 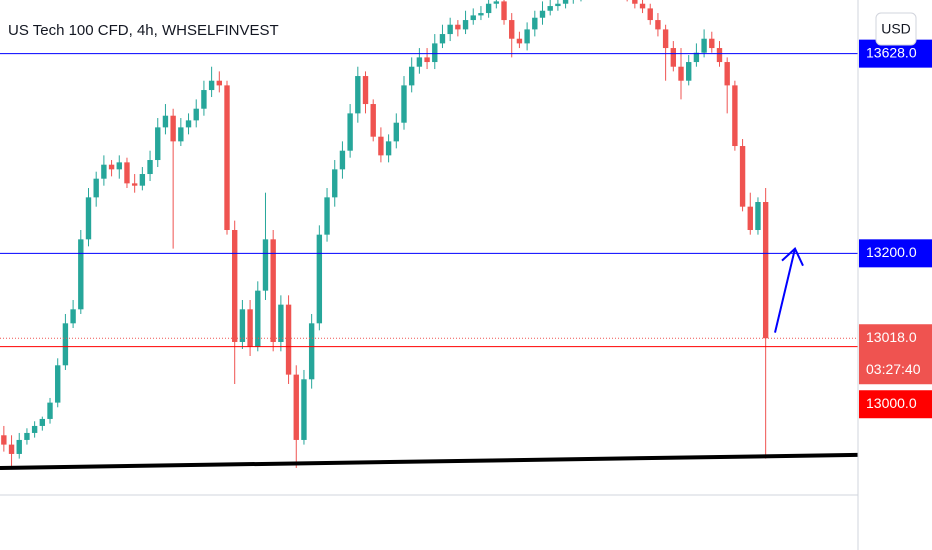 I want to click on chart-title: US Tech 100 CFD, 4h, WHSELFINVEST, so click(x=143, y=30).